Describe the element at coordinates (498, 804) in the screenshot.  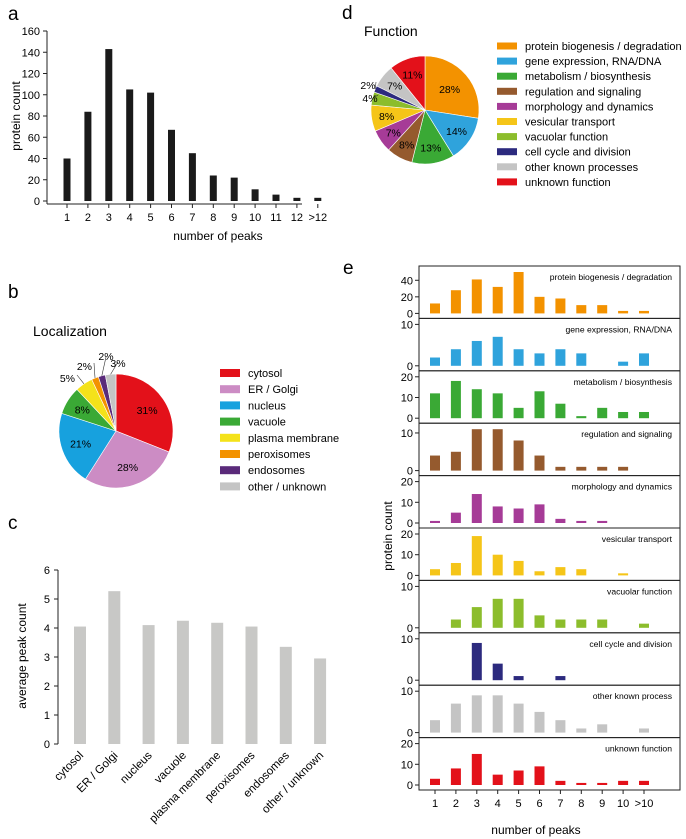
I see `e-x-tick-label: 4` at that location.